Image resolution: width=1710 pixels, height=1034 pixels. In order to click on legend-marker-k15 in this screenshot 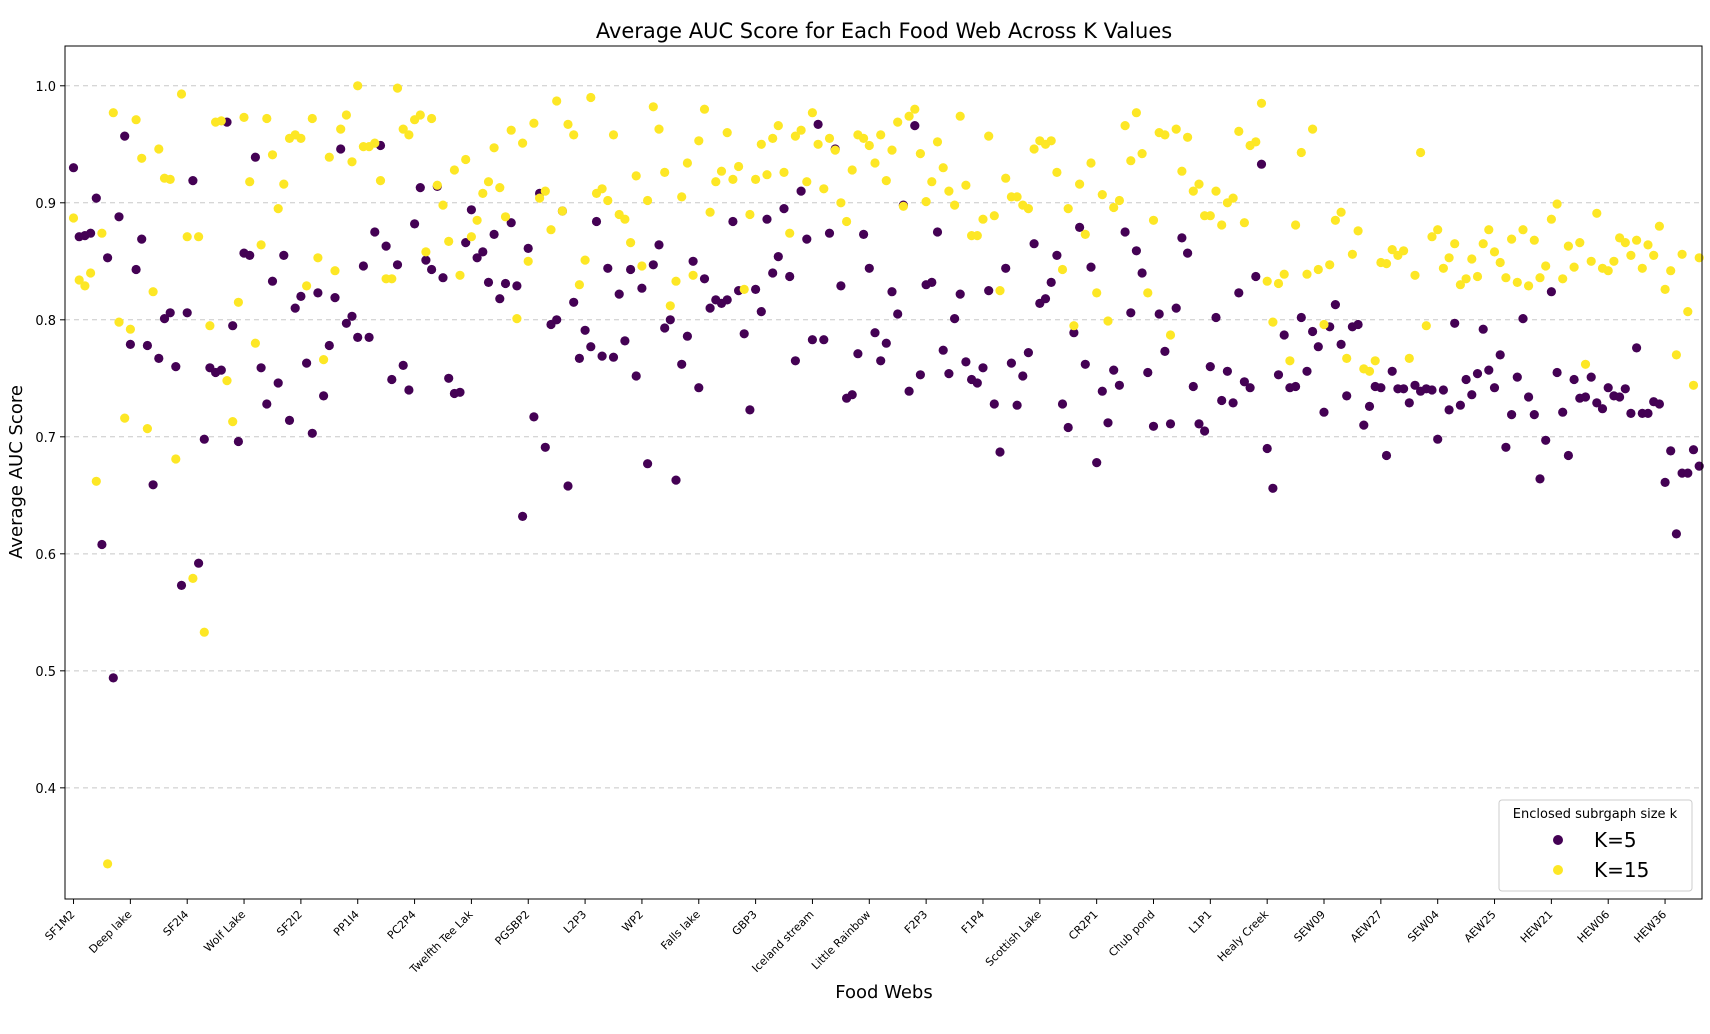, I will do `click(1558, 870)`.